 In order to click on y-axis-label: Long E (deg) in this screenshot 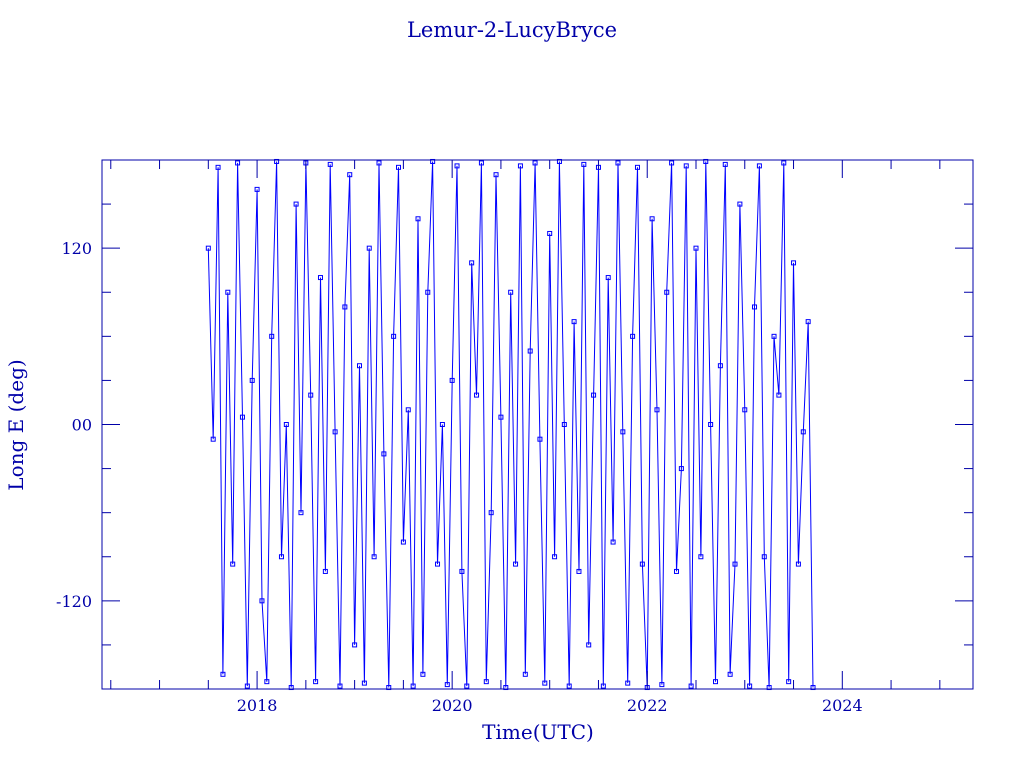, I will do `click(16, 424)`.